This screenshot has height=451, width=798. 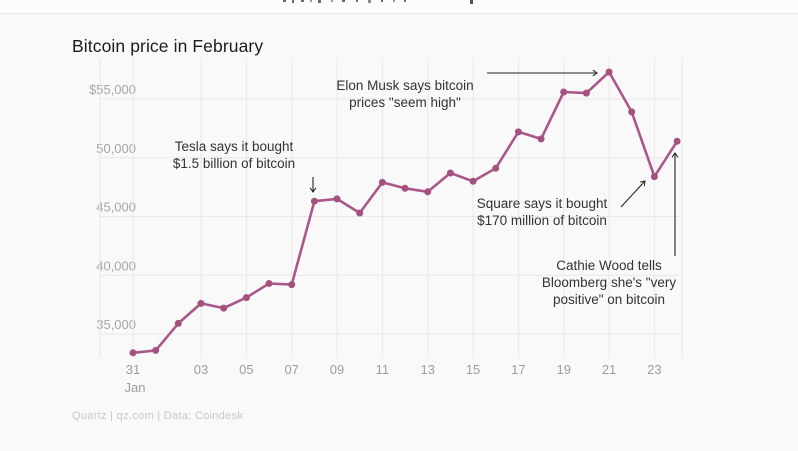 What do you see at coordinates (609, 265) in the screenshot?
I see `annotation-text-line: Cathie Wood tells` at bounding box center [609, 265].